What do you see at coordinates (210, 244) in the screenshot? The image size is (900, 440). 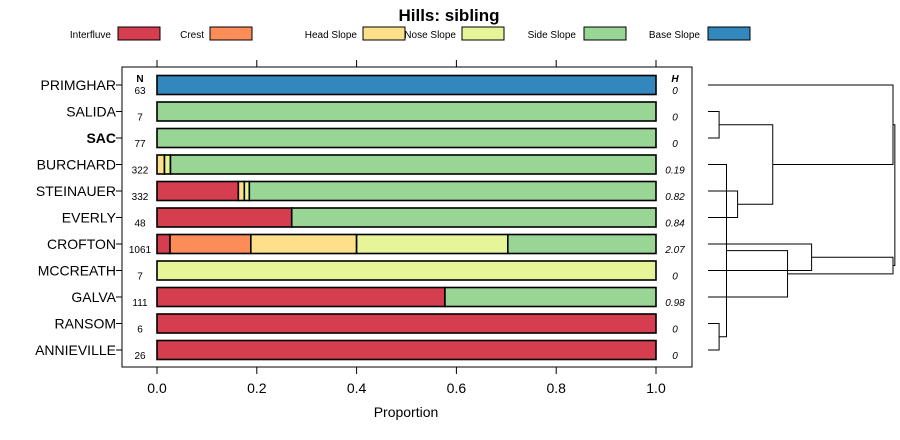 I see `bar-segment-crest` at bounding box center [210, 244].